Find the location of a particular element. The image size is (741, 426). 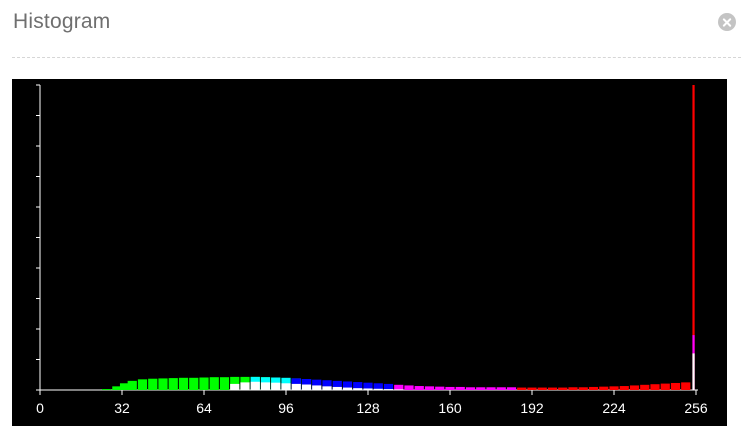

x-tick-label: 0 is located at coordinates (40, 408).